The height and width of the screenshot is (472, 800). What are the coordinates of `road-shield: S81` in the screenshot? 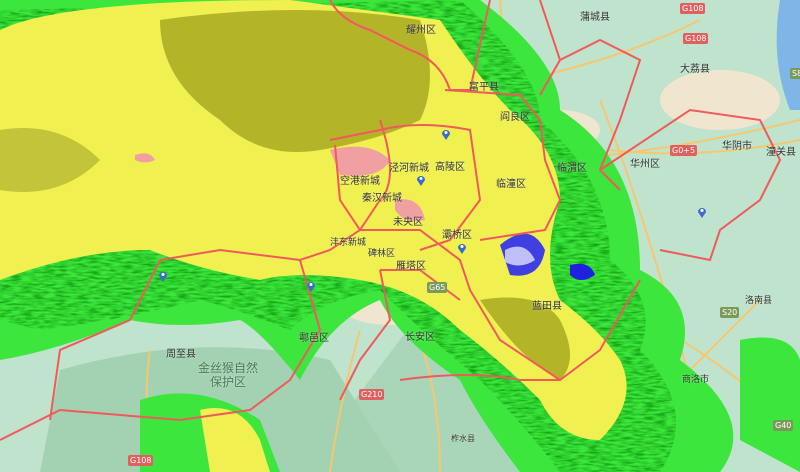 It's located at (795, 73).